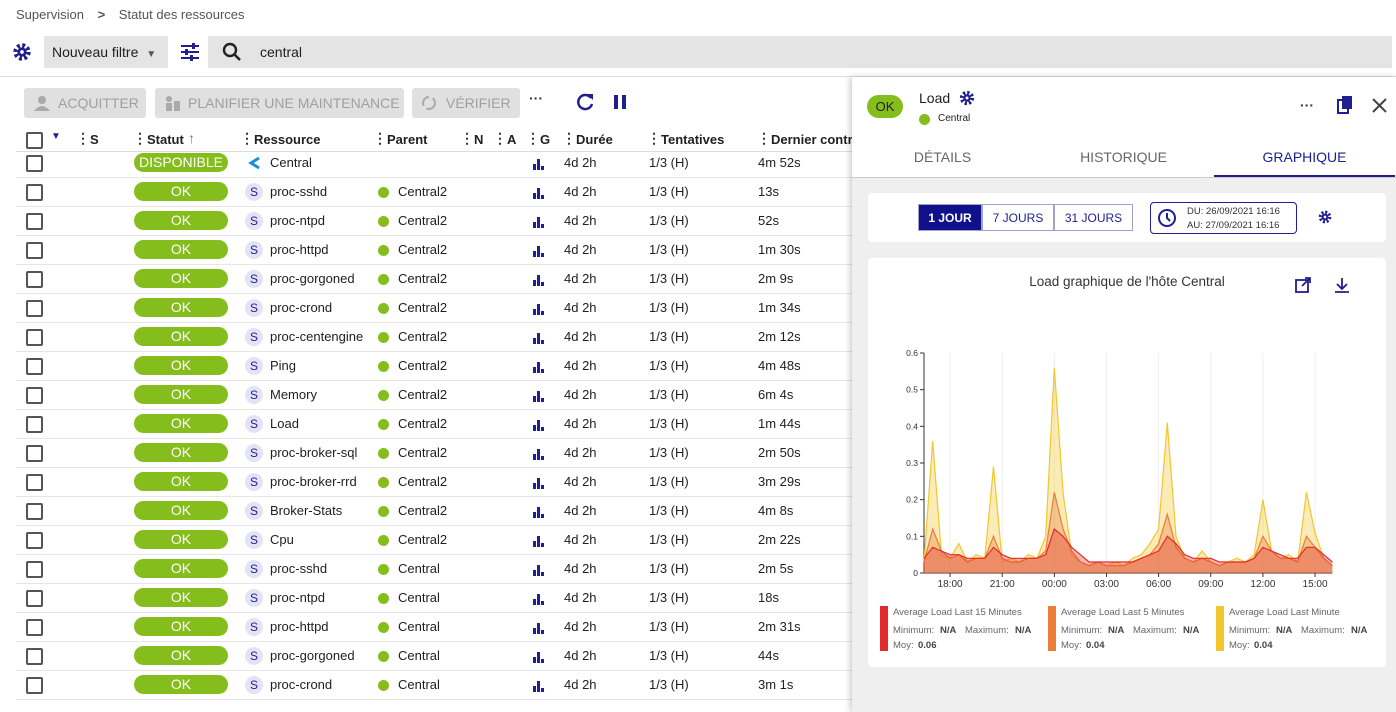  What do you see at coordinates (800, 52) in the screenshot?
I see `search-box` at bounding box center [800, 52].